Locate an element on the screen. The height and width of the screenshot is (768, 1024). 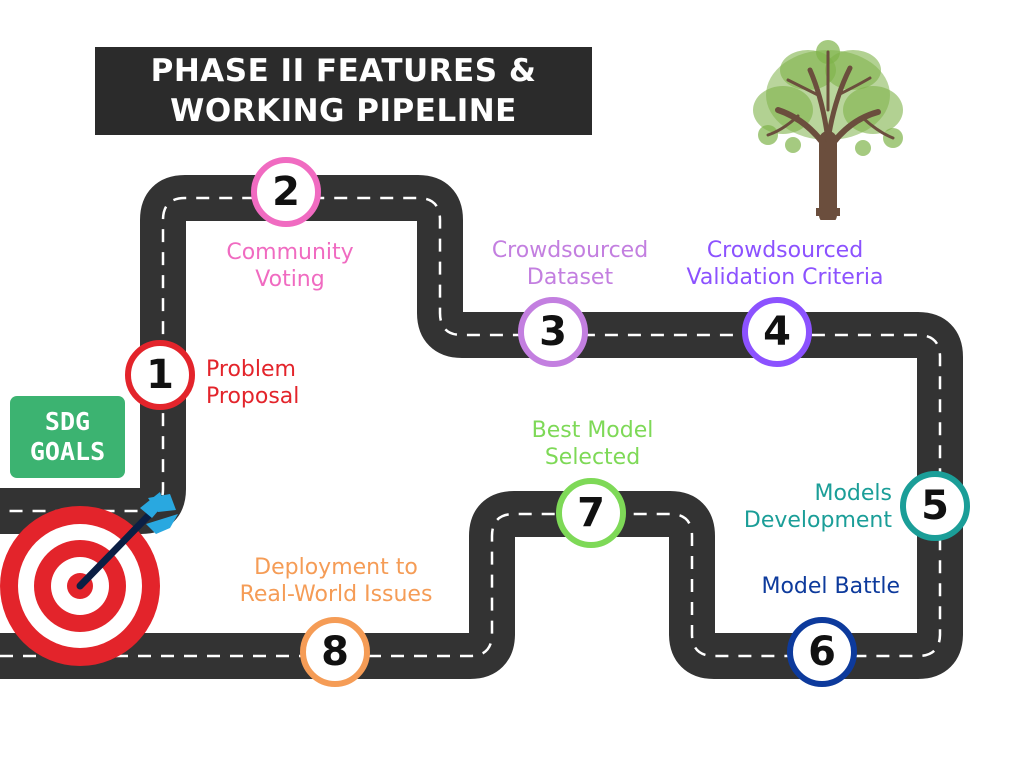
step-3-number: 3 is located at coordinates (553, 332).